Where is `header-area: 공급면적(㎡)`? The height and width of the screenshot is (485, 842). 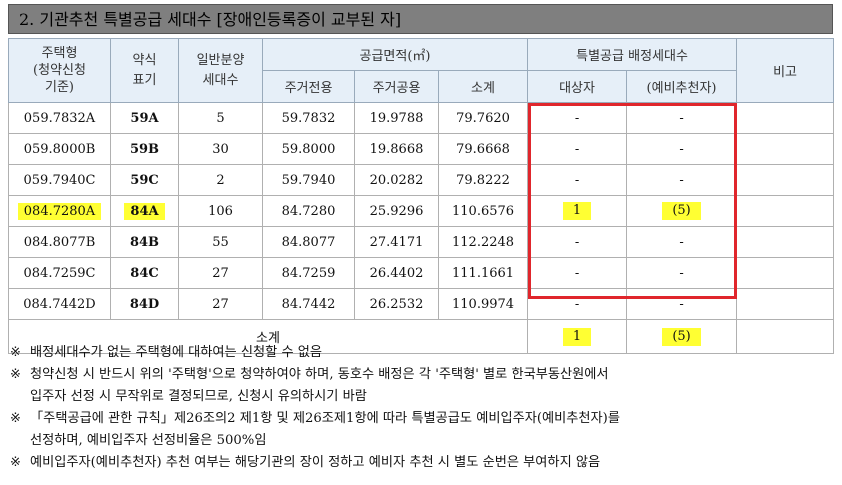 header-area: 공급면적(㎡) is located at coordinates (395, 54).